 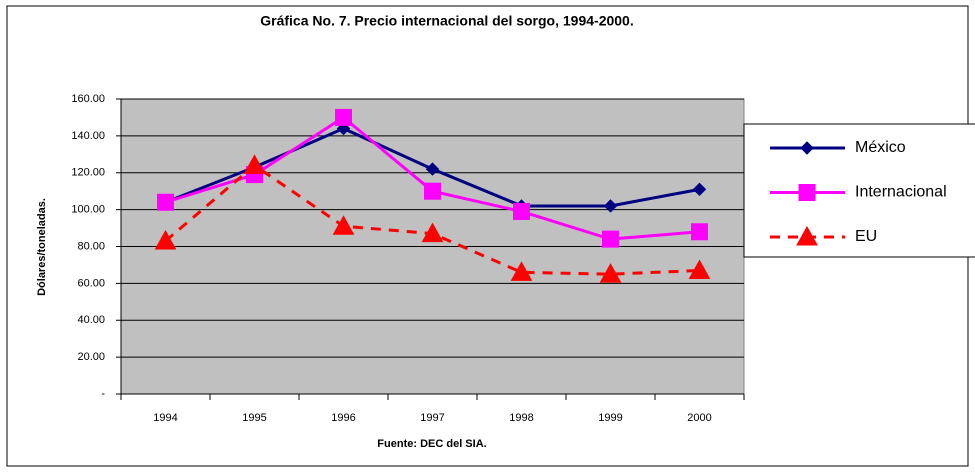 I want to click on x-tick-label: 1998, so click(x=521, y=418).